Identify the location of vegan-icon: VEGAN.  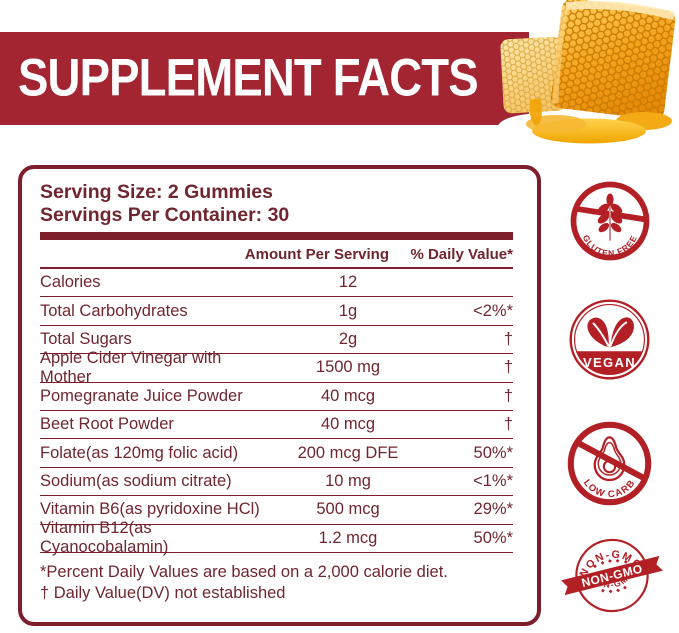
(609, 339).